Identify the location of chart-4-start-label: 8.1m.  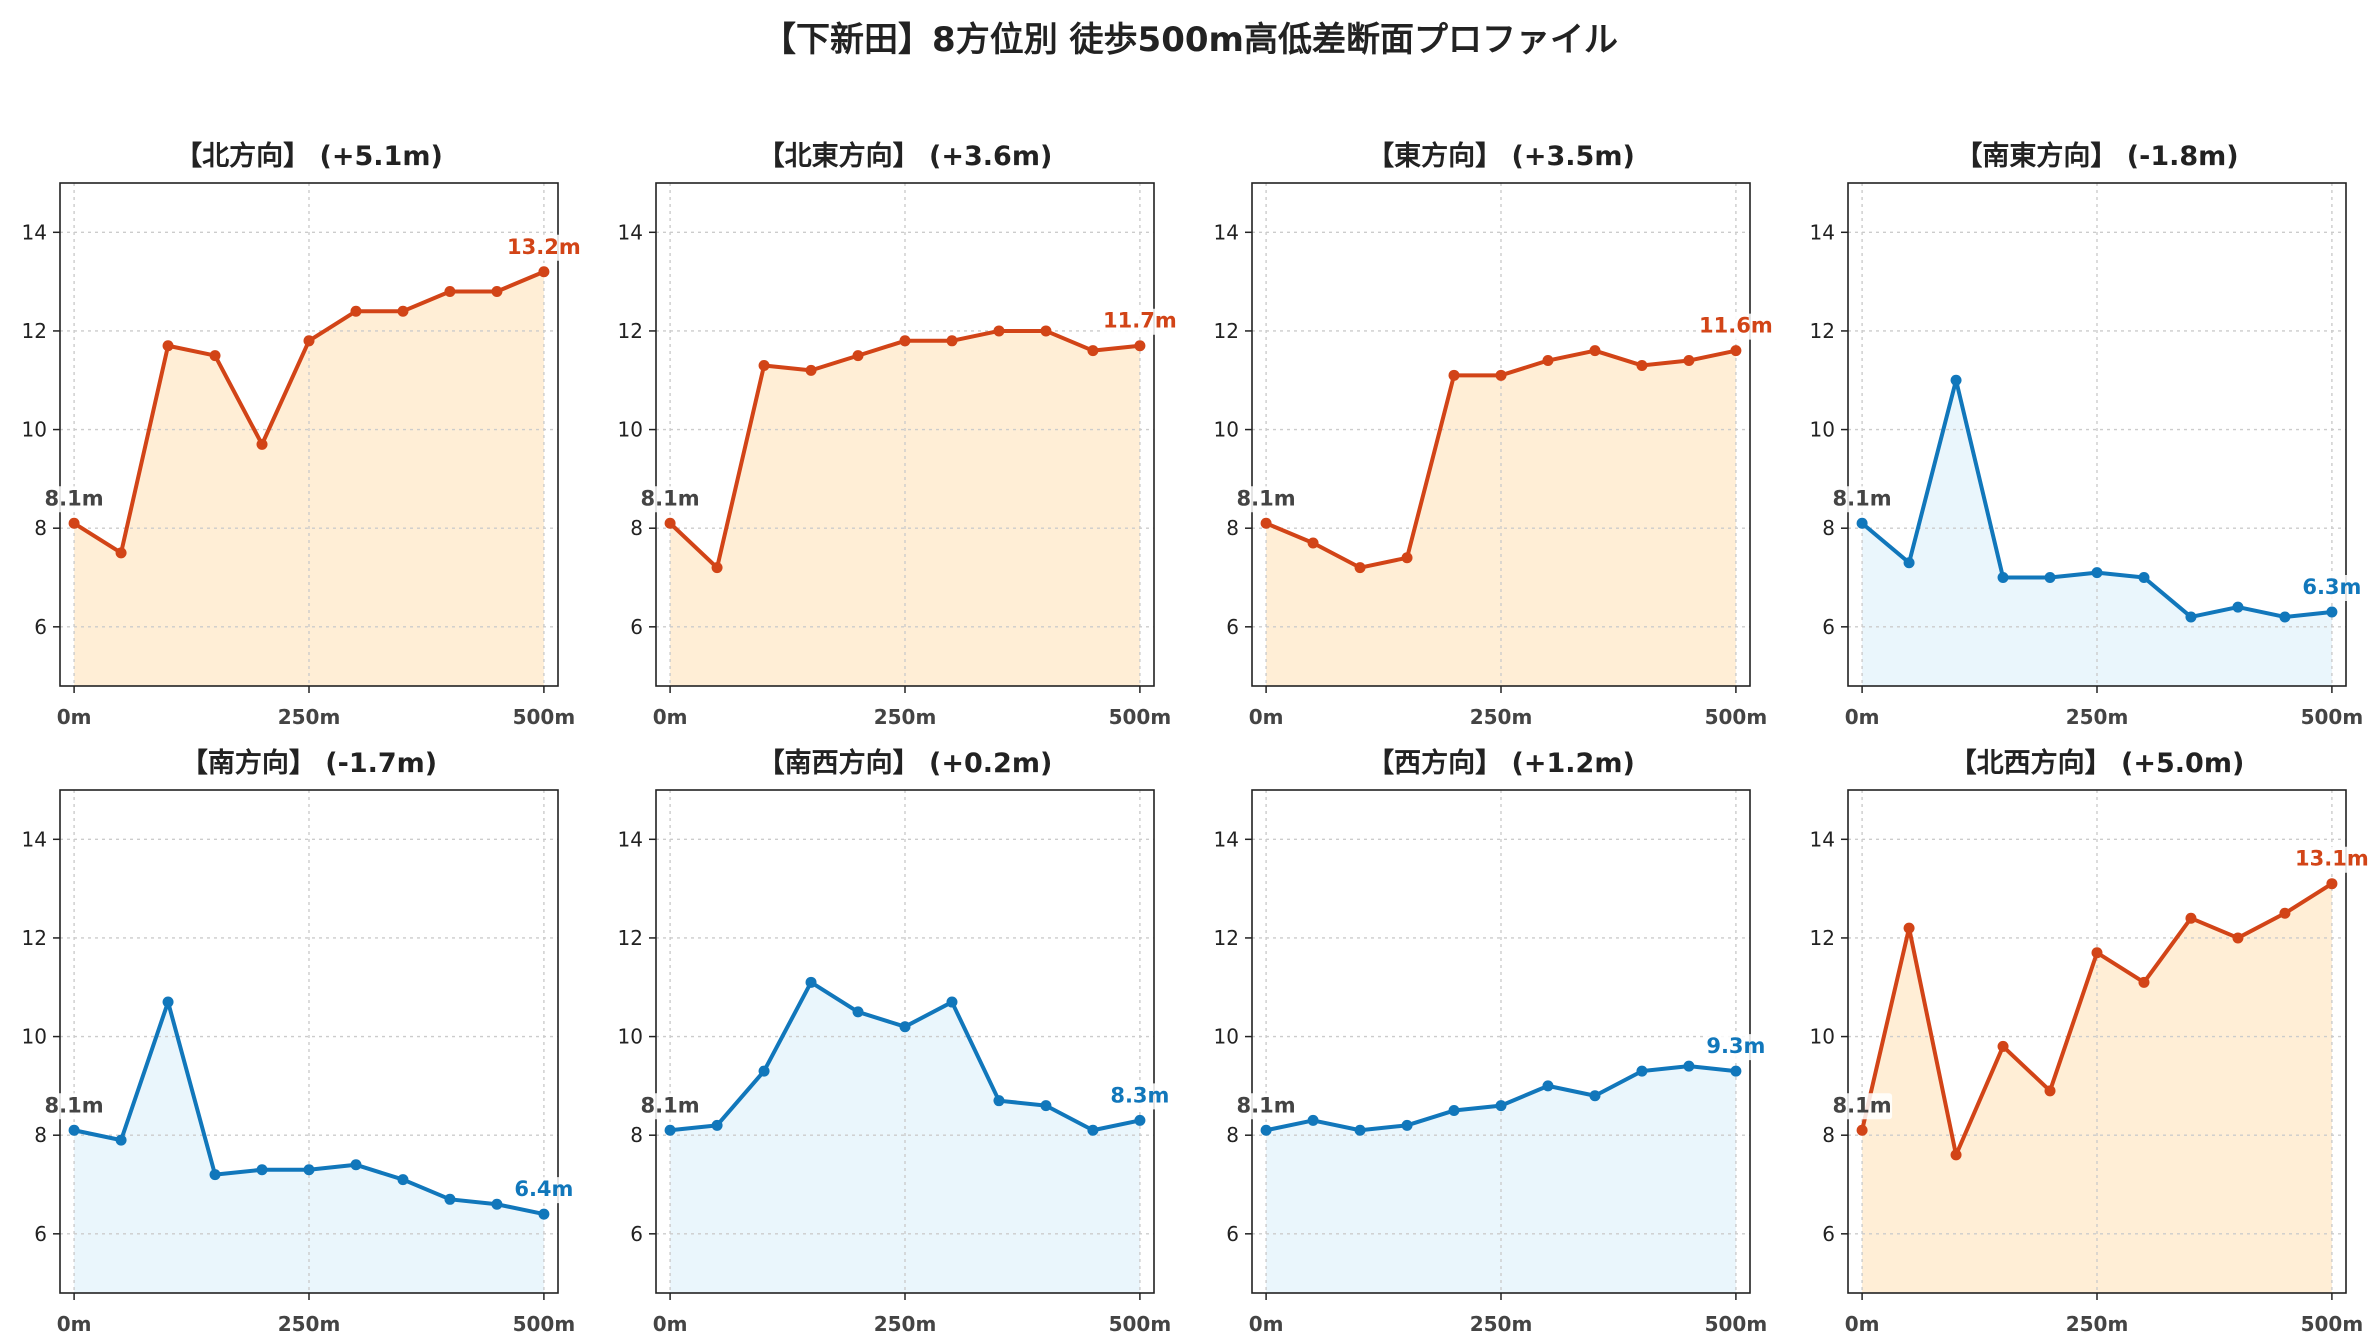
(1862, 498).